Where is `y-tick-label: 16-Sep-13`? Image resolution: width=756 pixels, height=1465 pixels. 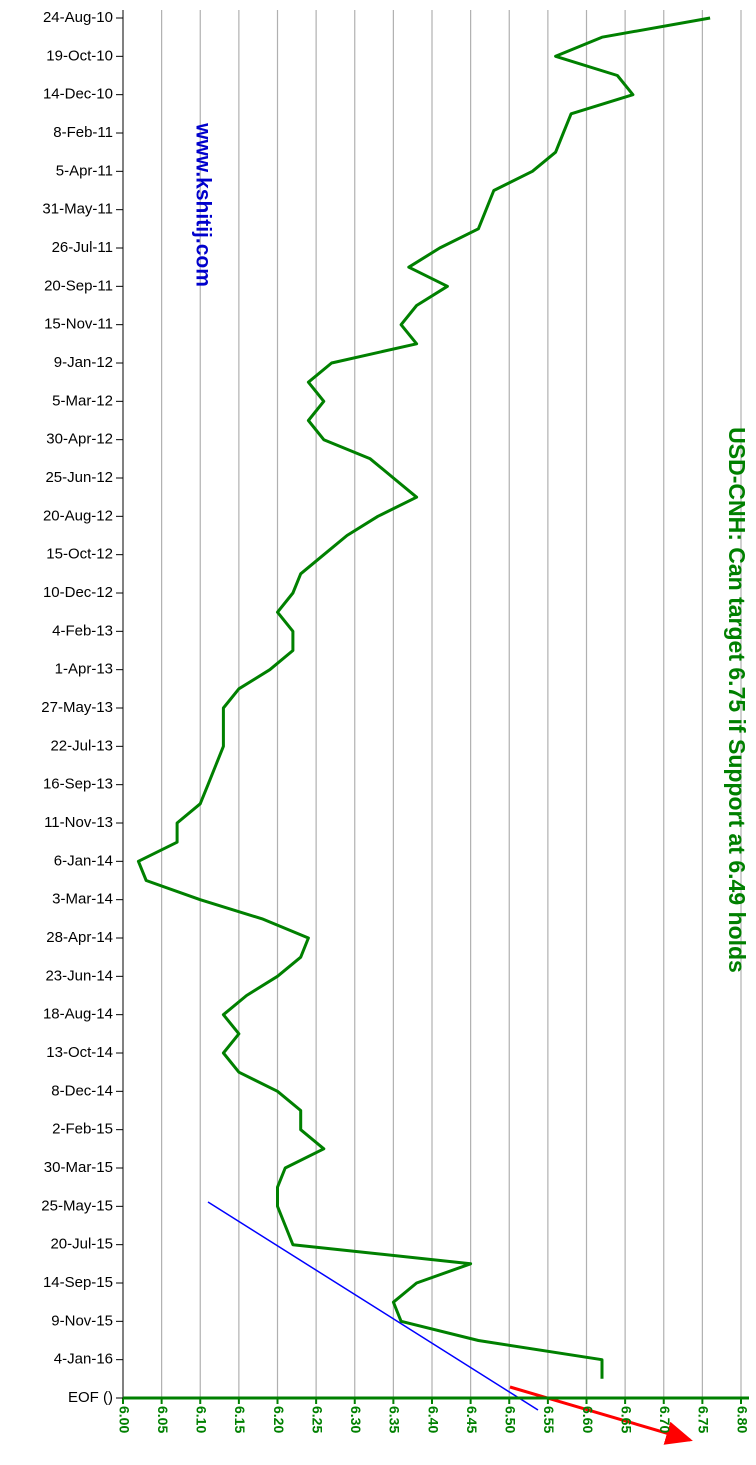 y-tick-label: 16-Sep-13 is located at coordinates (78, 784).